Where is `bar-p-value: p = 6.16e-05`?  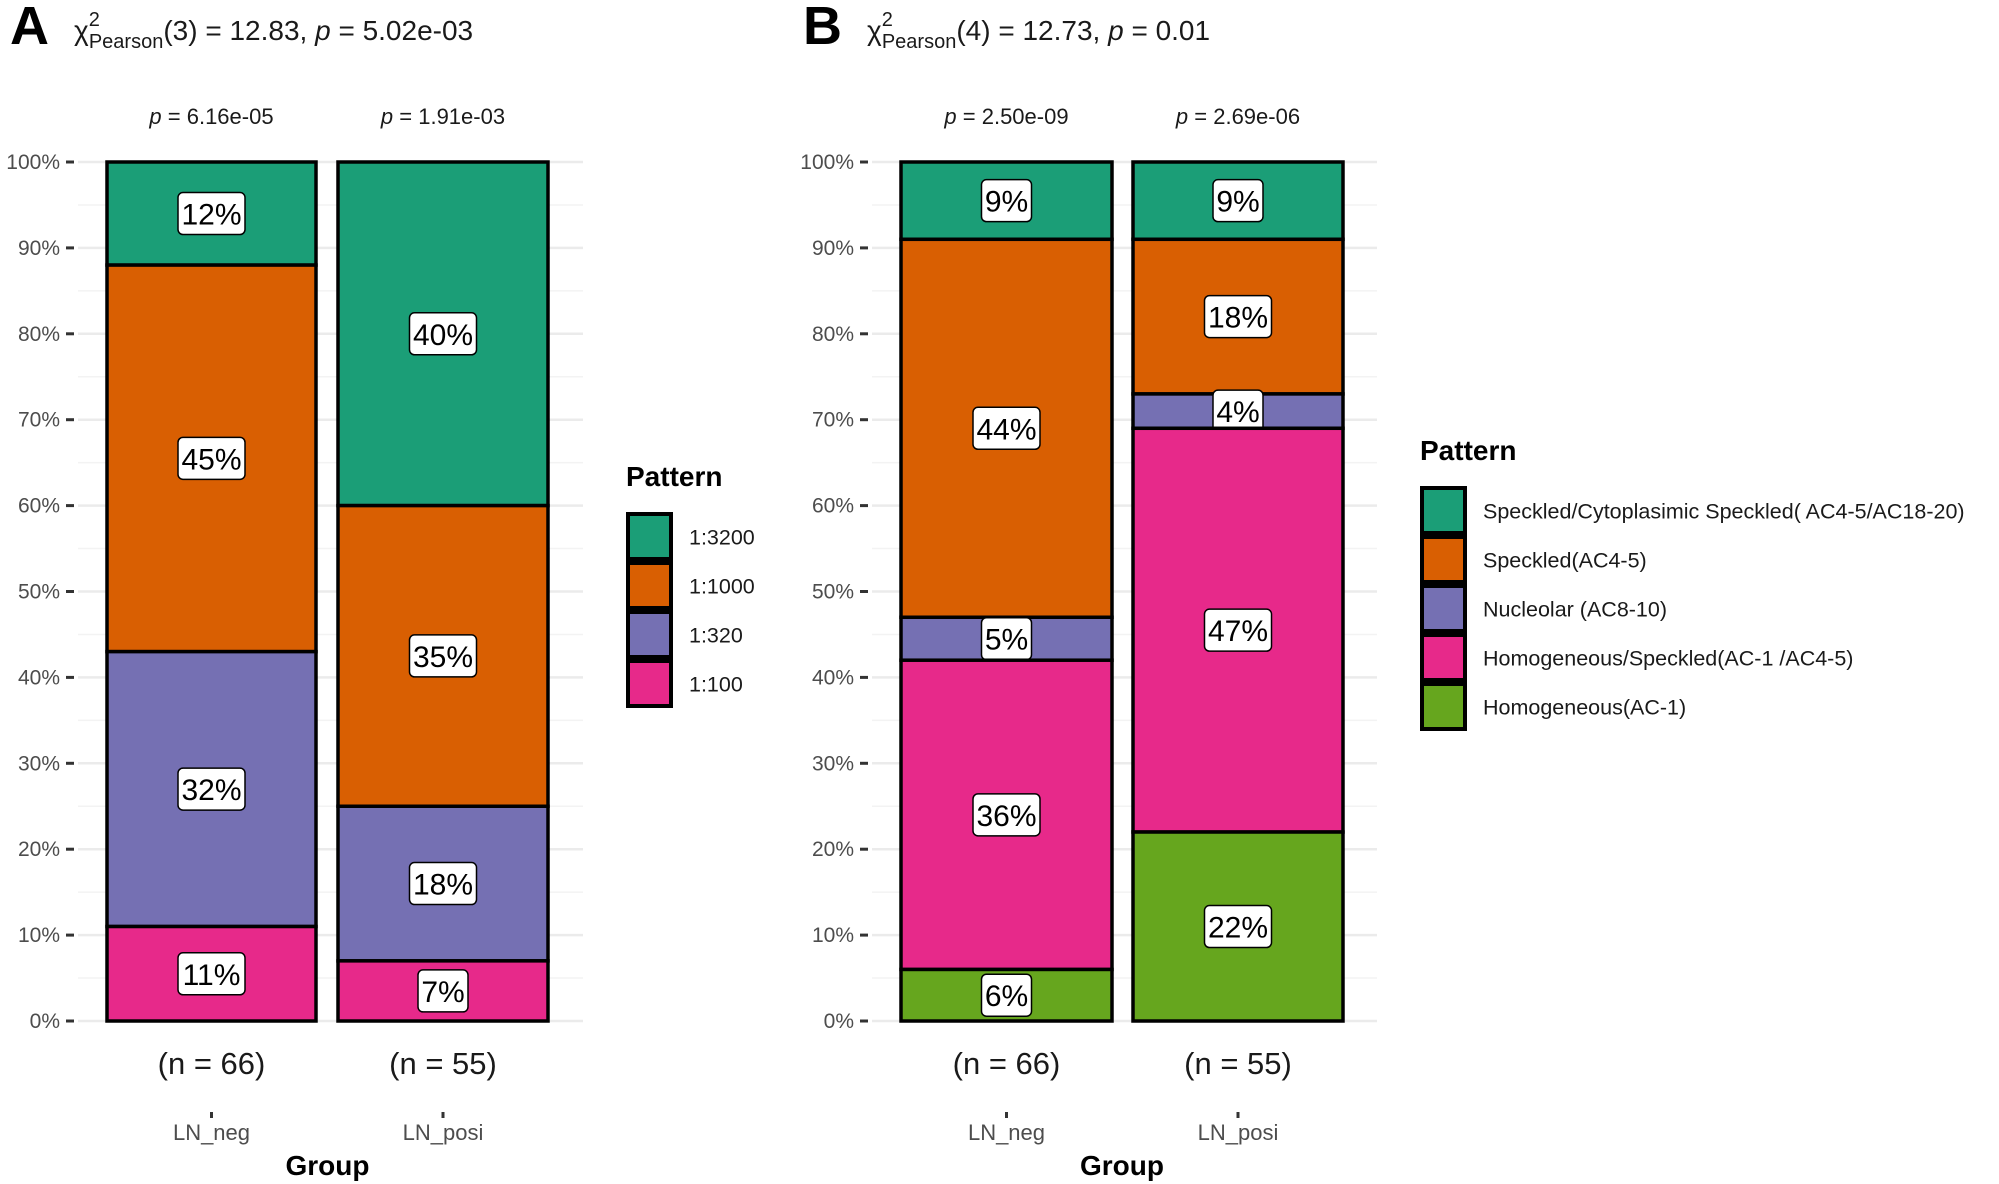 bar-p-value: p = 6.16e-05 is located at coordinates (210, 116).